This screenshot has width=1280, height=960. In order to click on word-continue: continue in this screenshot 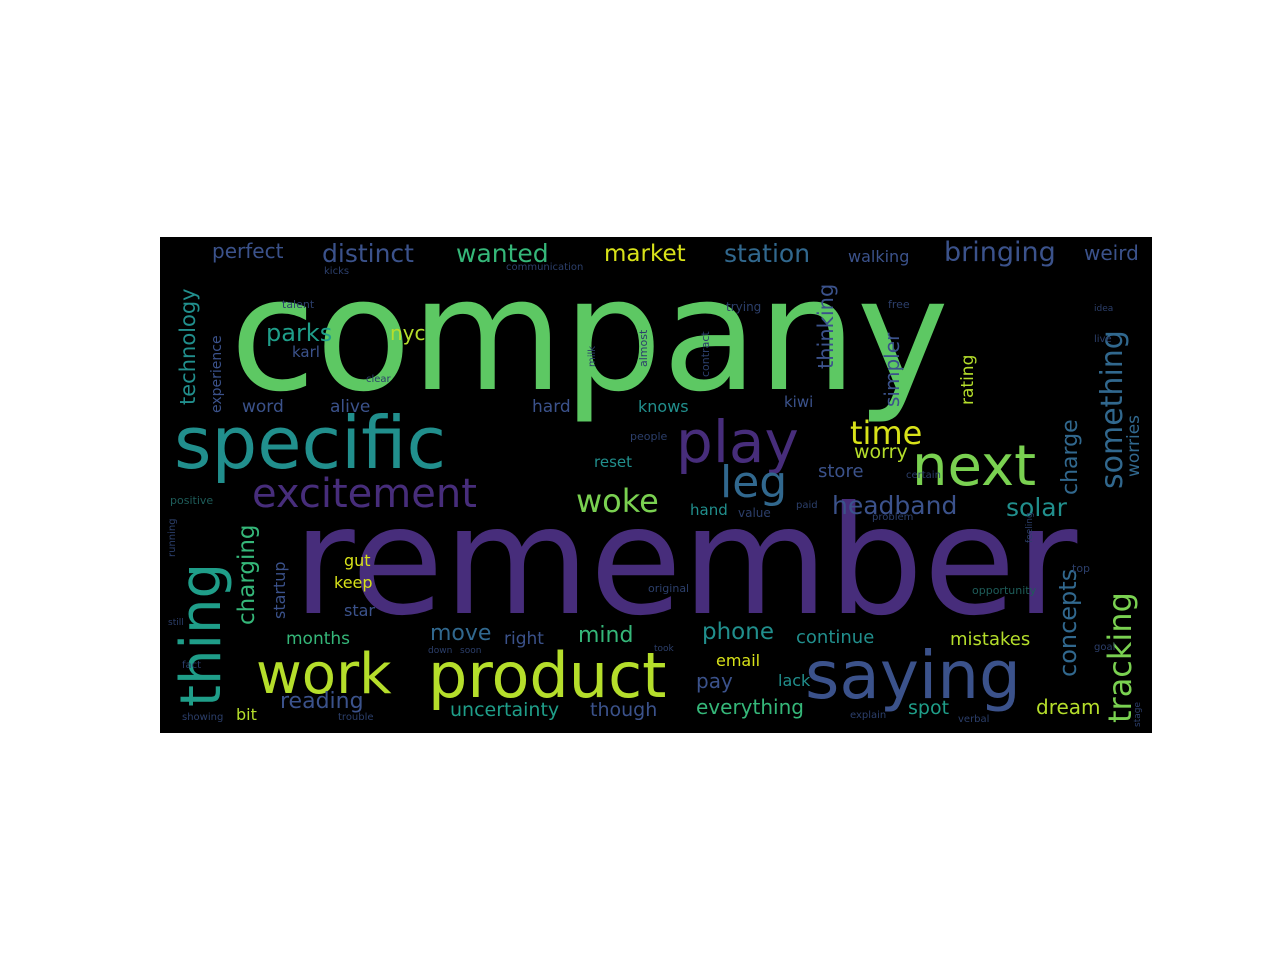, I will do `click(835, 637)`.